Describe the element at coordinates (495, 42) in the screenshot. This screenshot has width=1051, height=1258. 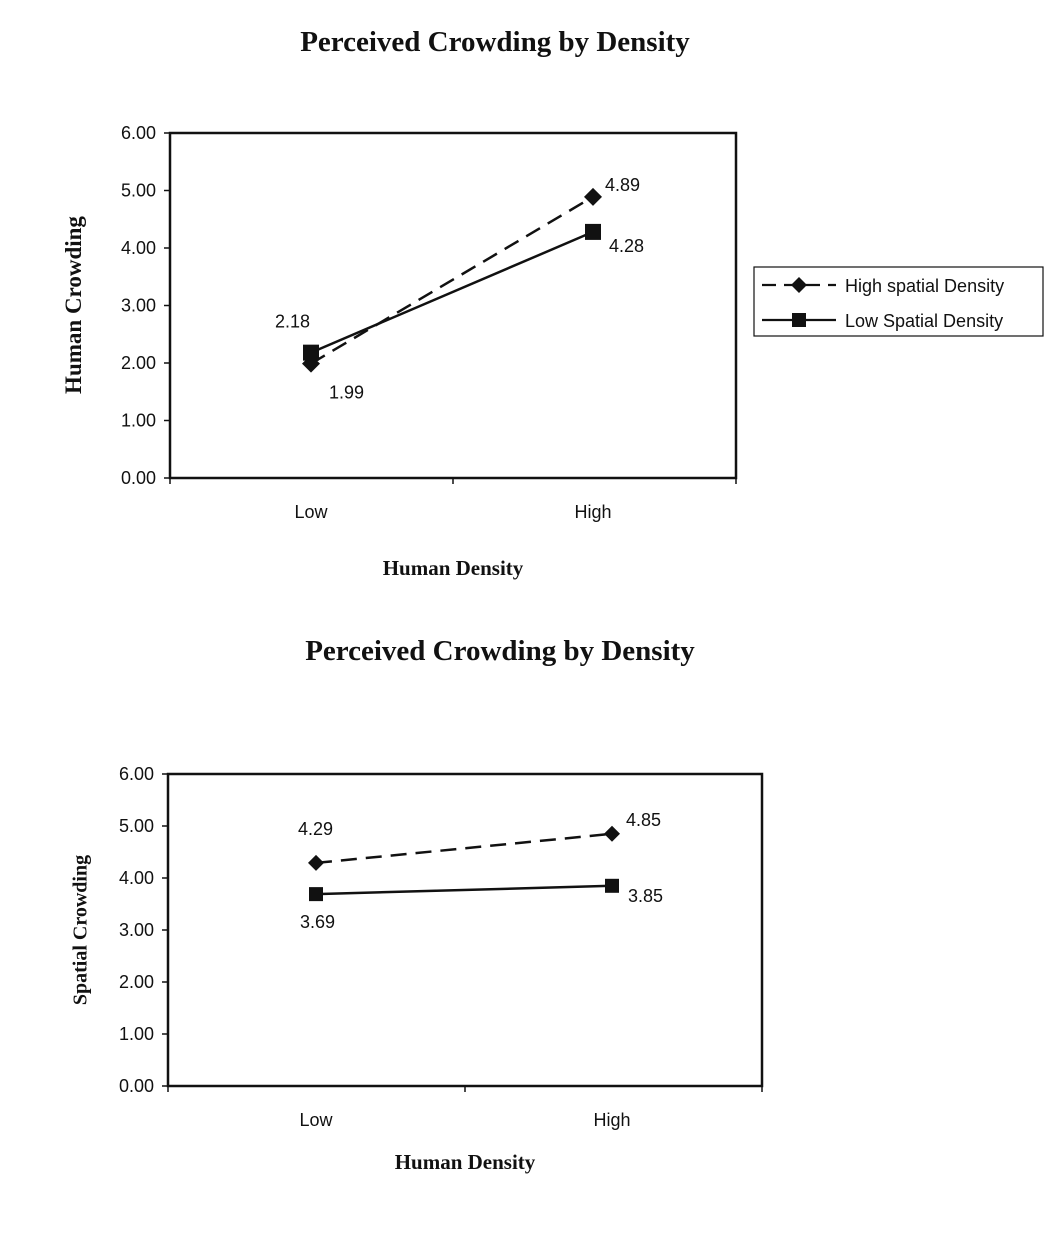
I see `chart1-title: Perceived Crowding by Density` at that location.